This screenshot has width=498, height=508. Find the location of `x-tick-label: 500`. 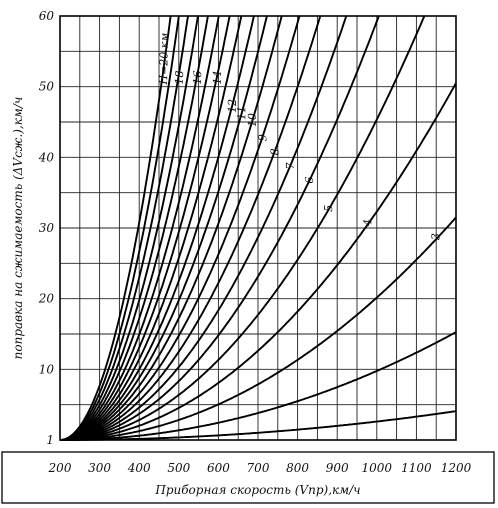

x-tick-label: 500 is located at coordinates (178, 468).